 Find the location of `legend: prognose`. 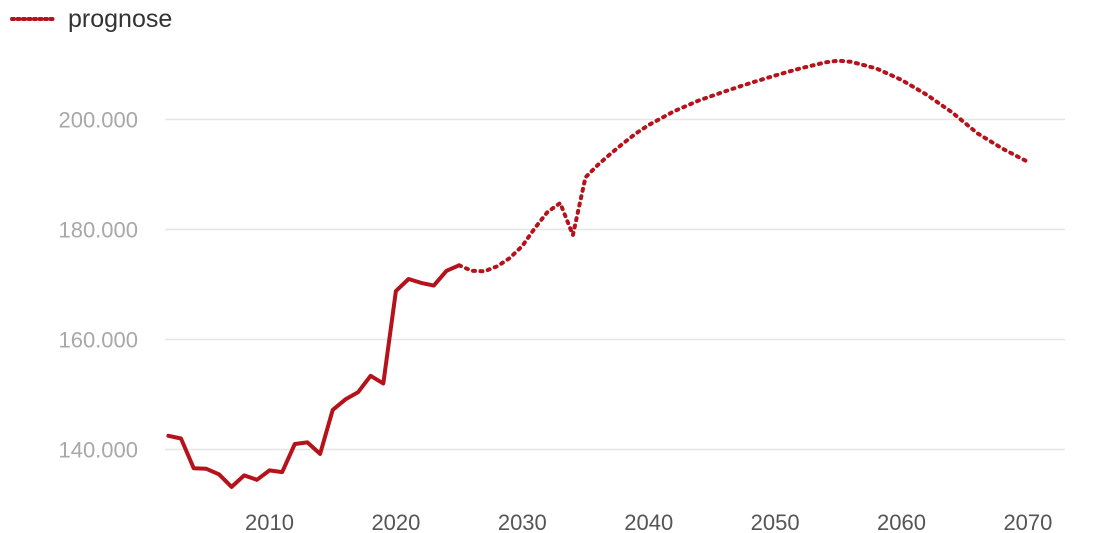

legend: prognose is located at coordinates (91, 19).